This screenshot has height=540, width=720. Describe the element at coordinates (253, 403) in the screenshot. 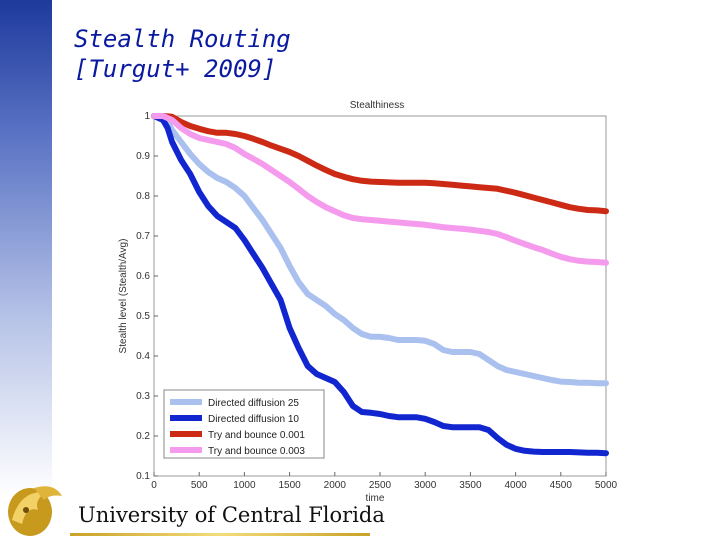

I see `legend-label-1: Directed diffusion 25` at that location.